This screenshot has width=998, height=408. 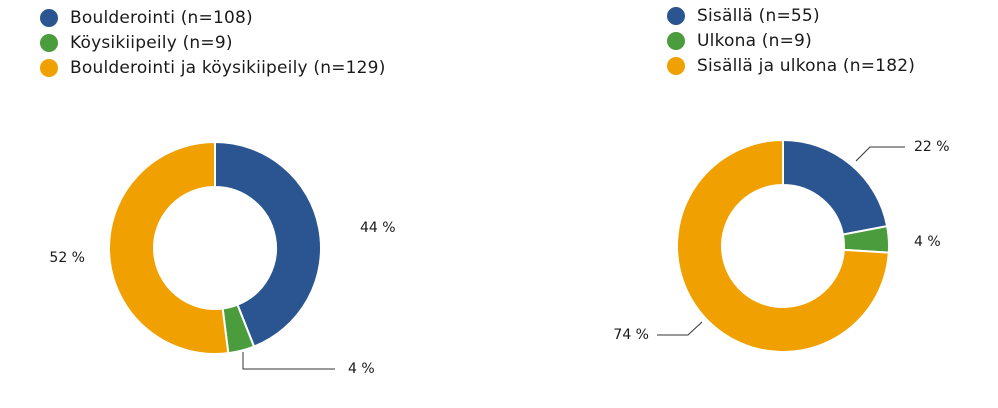 I want to click on legend-item: Boulderointi (n=108), so click(x=213, y=17).